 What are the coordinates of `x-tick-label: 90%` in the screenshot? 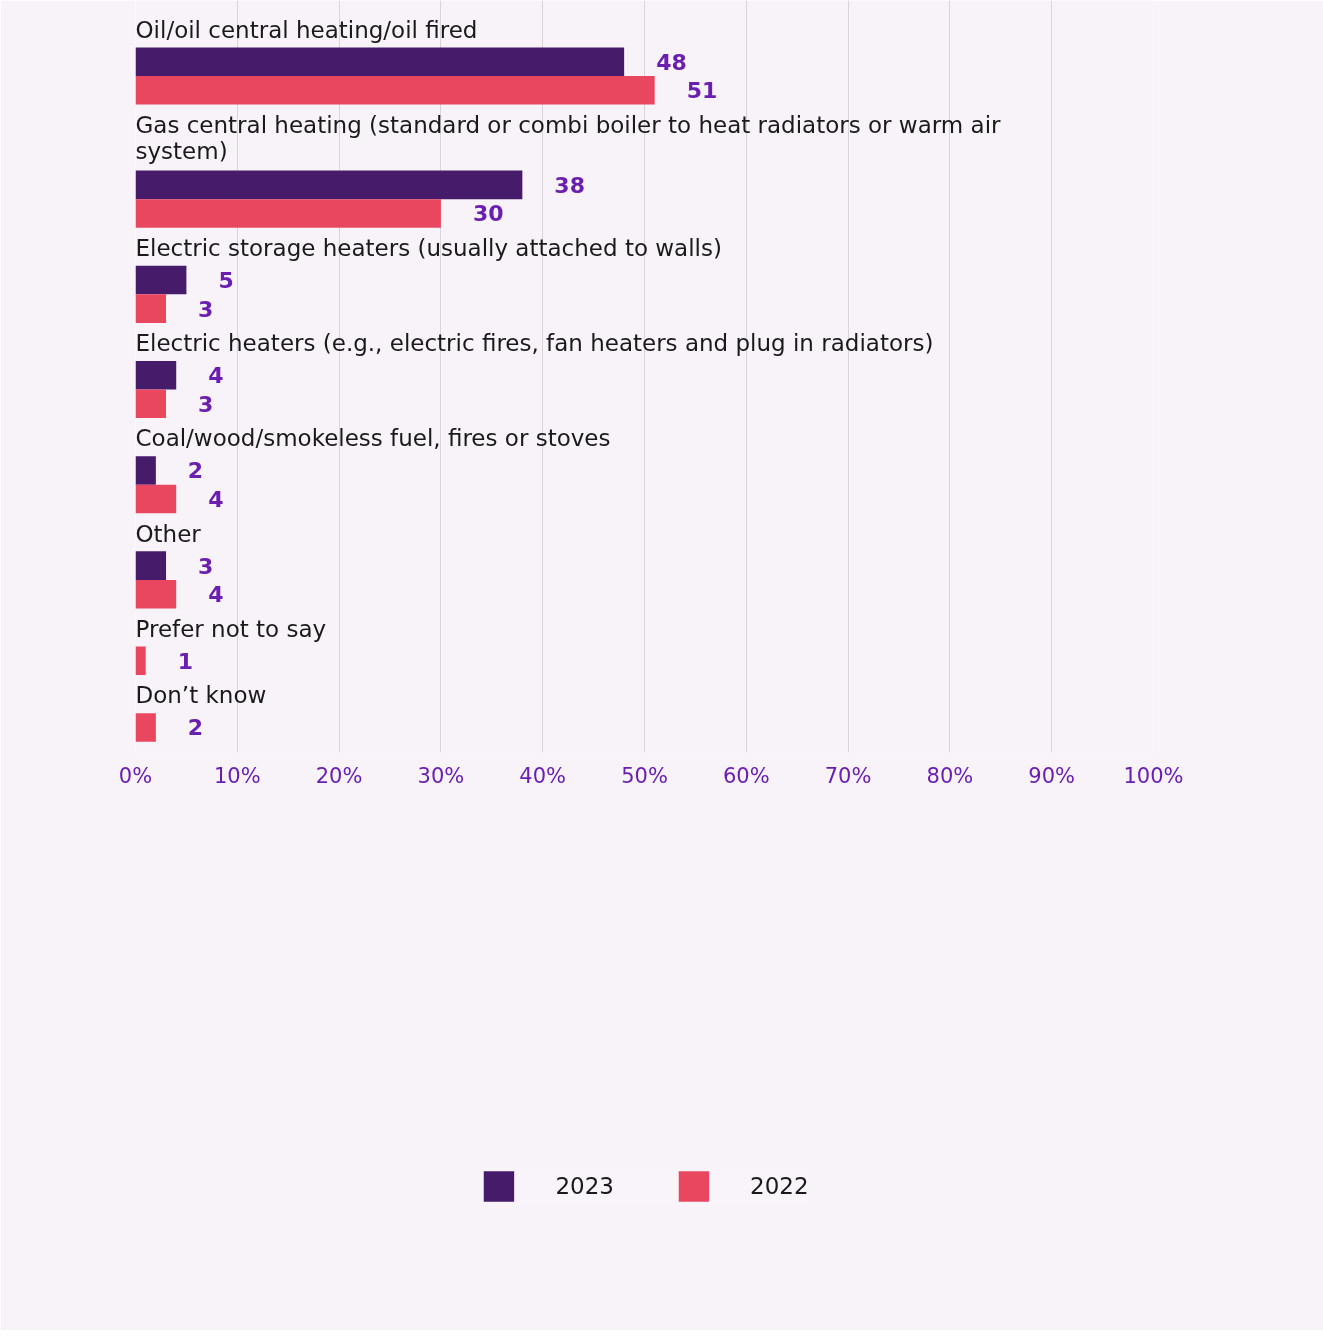 It's located at (1052, 775).